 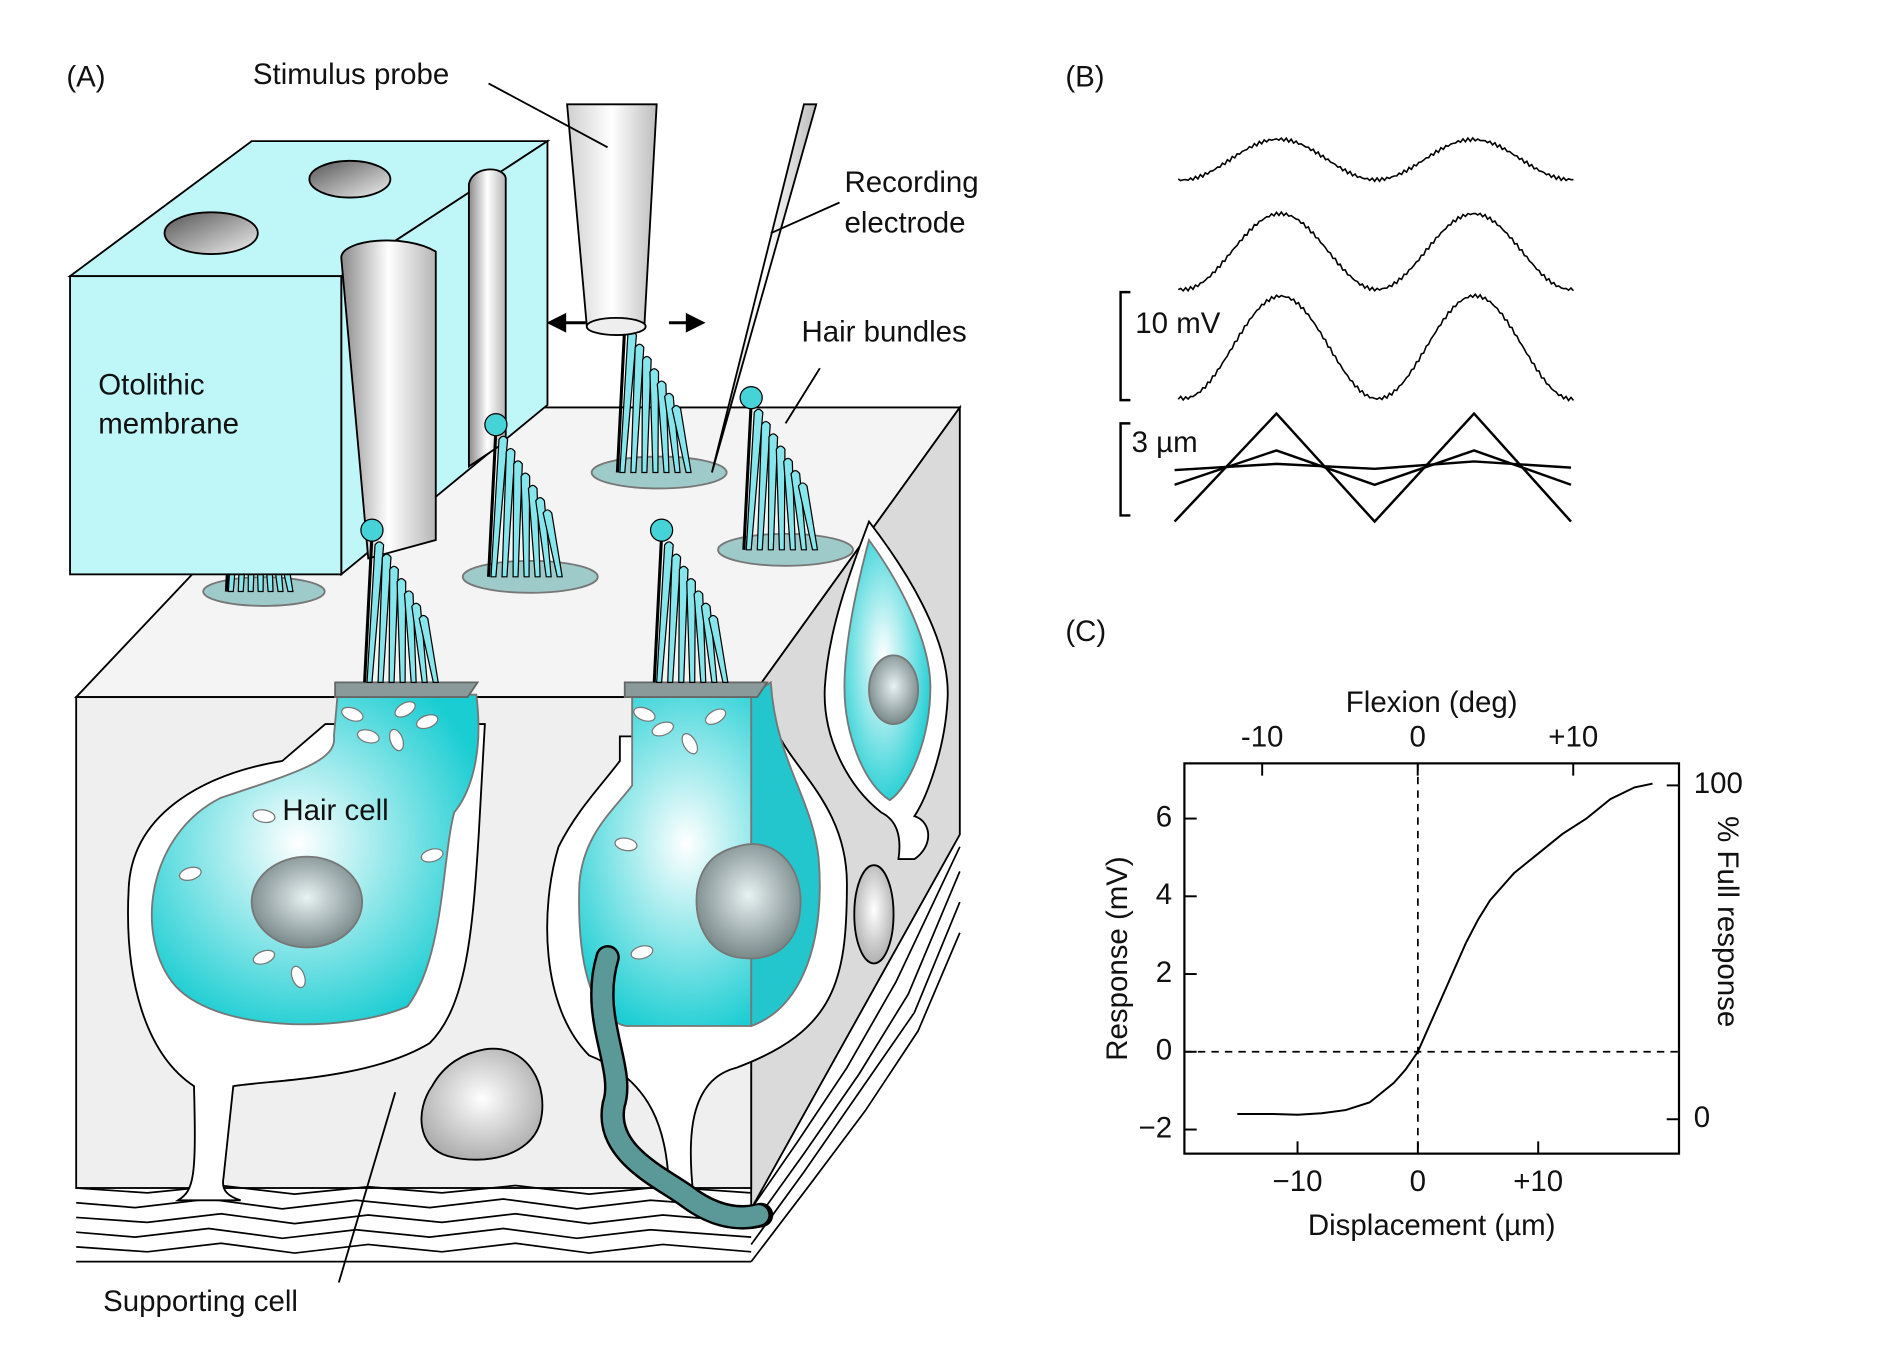 I want to click on y2-tick-label: 0, so click(x=1702, y=1117).